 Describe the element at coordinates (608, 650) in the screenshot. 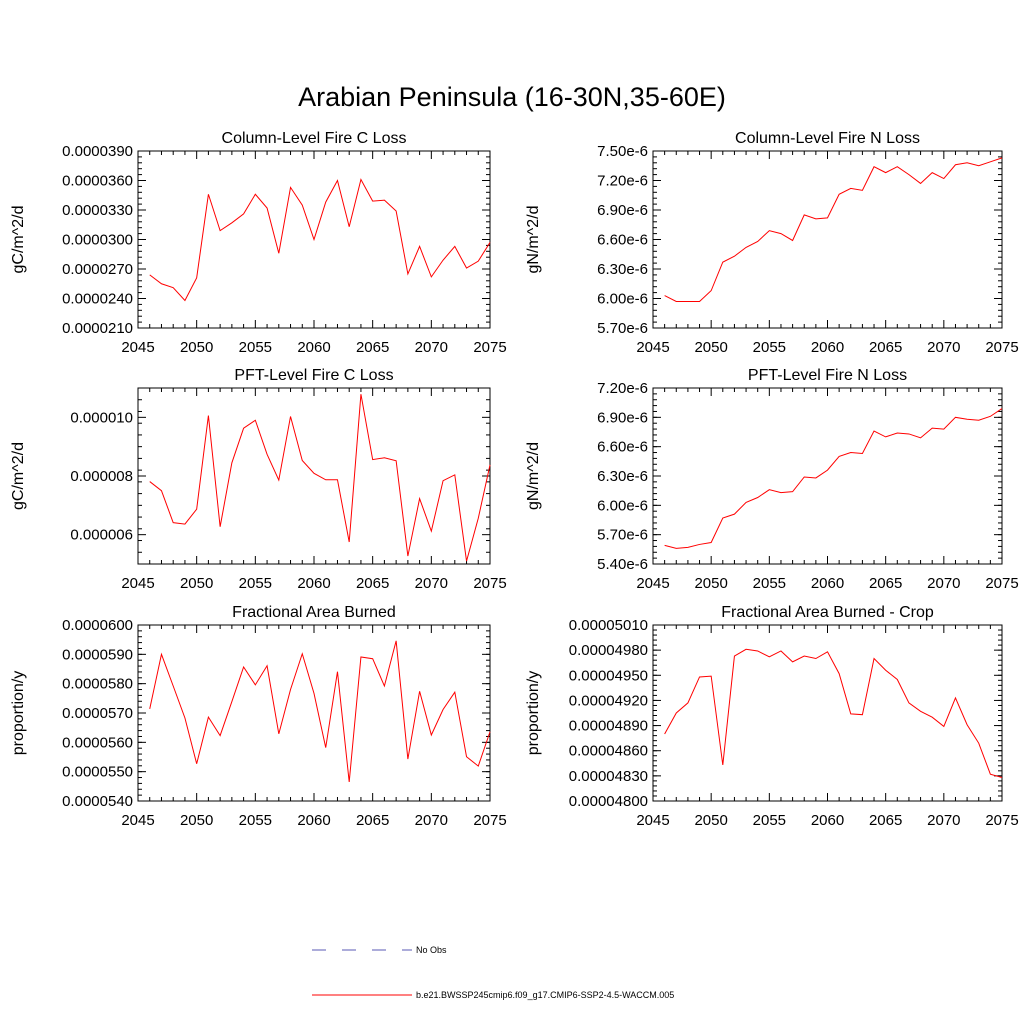

I see `y-tick-label: 0.00004980` at that location.